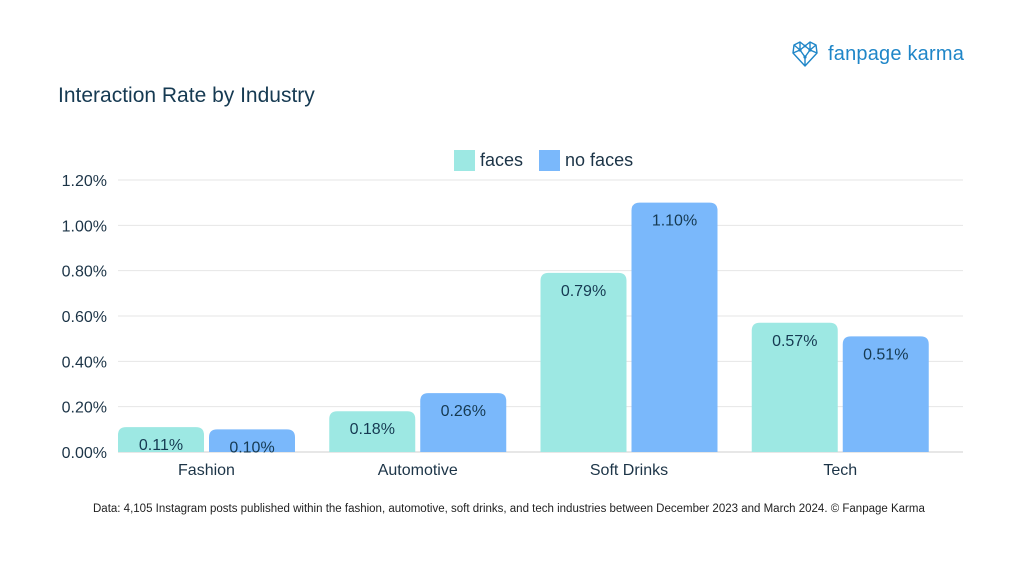 Image resolution: width=1024 pixels, height=576 pixels. Describe the element at coordinates (805, 54) in the screenshot. I see `heart-network-icon` at that location.